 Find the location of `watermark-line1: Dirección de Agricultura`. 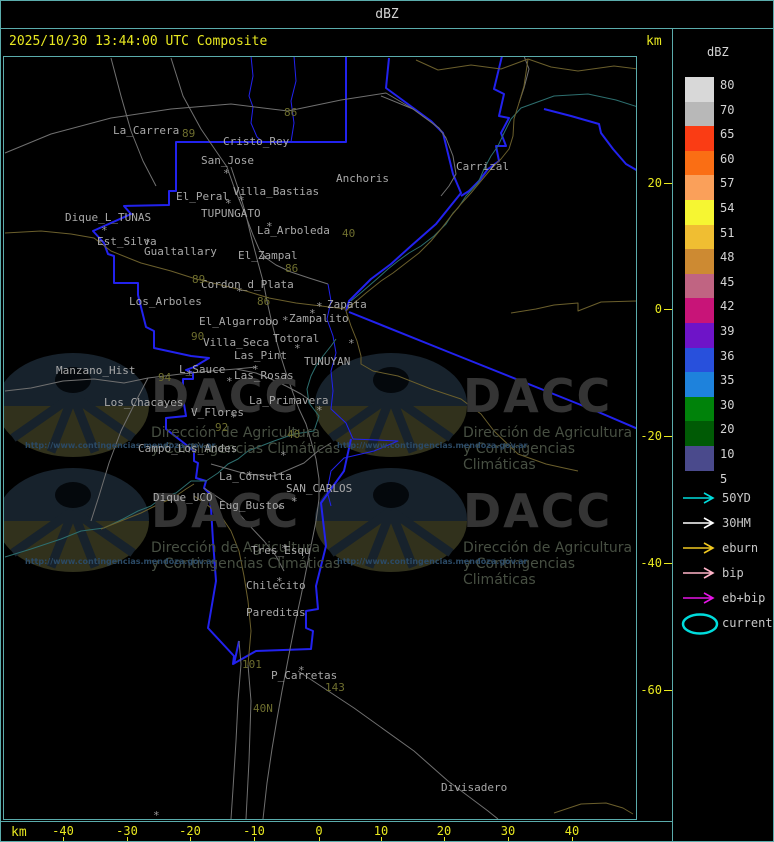

watermark-line1: Dirección de Agricultura is located at coordinates (236, 548).